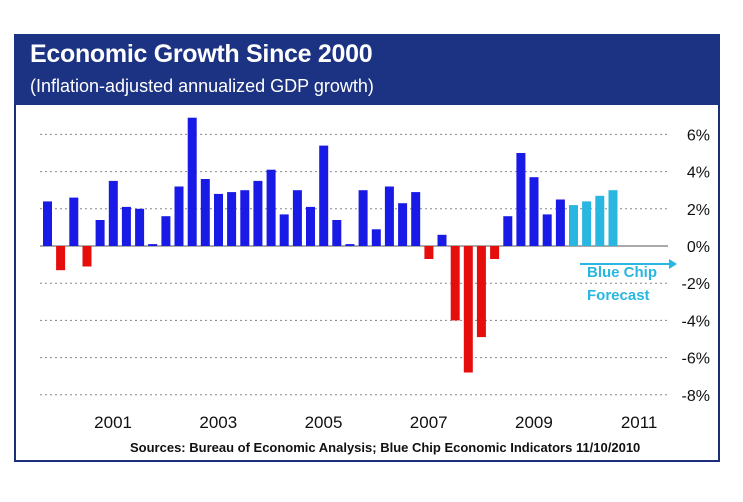 The image size is (743, 502). What do you see at coordinates (639, 422) in the screenshot?
I see `x-tick-label: 2011` at bounding box center [639, 422].